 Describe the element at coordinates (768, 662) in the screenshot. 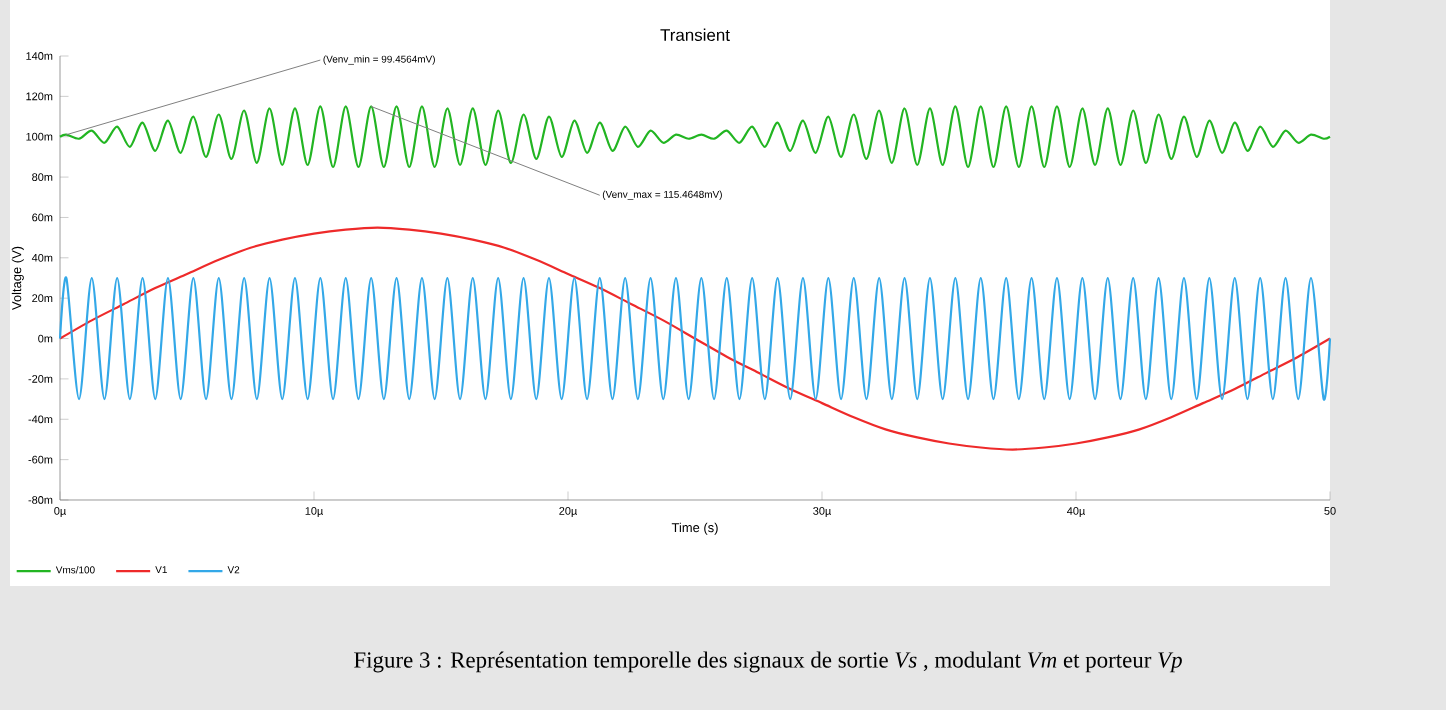

I see `caption: Figure 3 : Représentation temporelle des signaux de sortie Vs , modulant Vm et porteur Vp` at that location.